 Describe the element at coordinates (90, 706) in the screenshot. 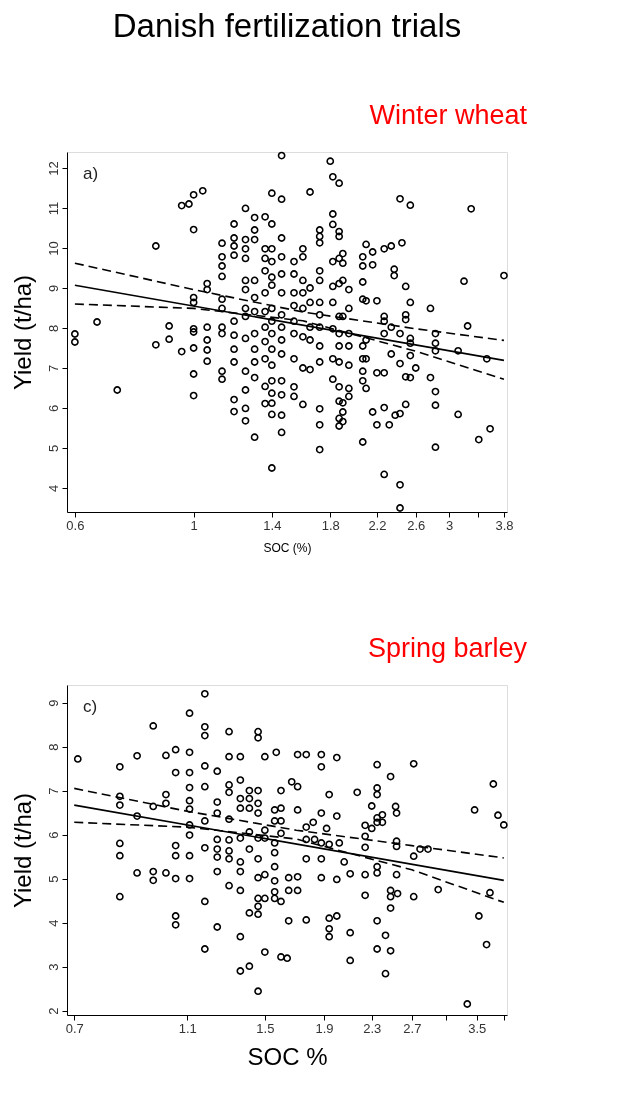

I see `annotation: c)` at that location.